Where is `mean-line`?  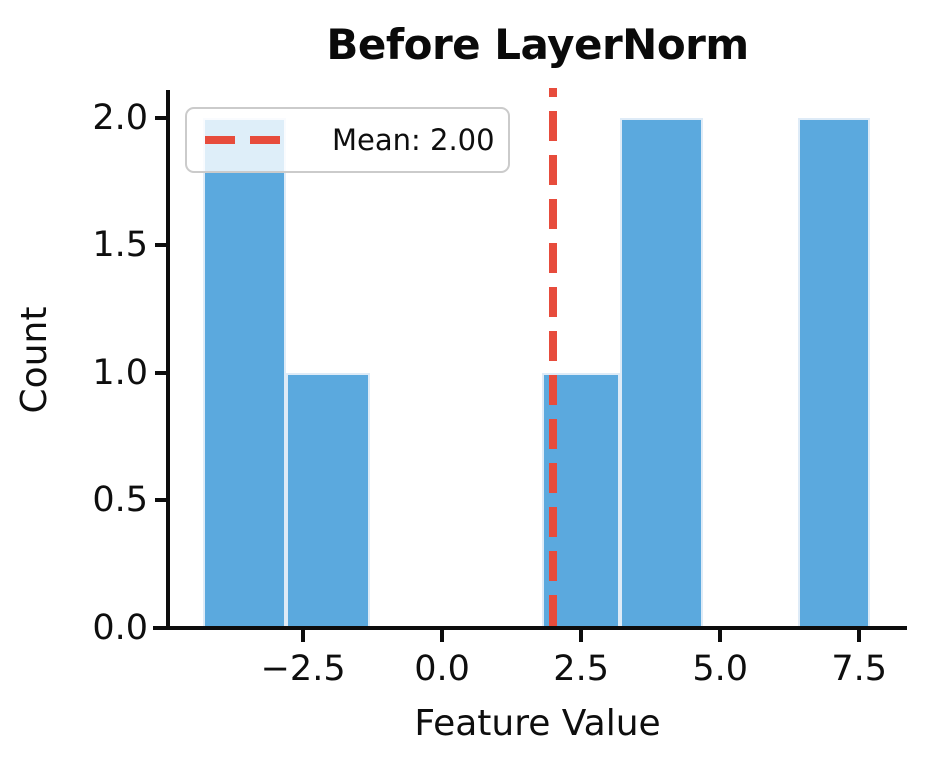 mean-line is located at coordinates (553, 358).